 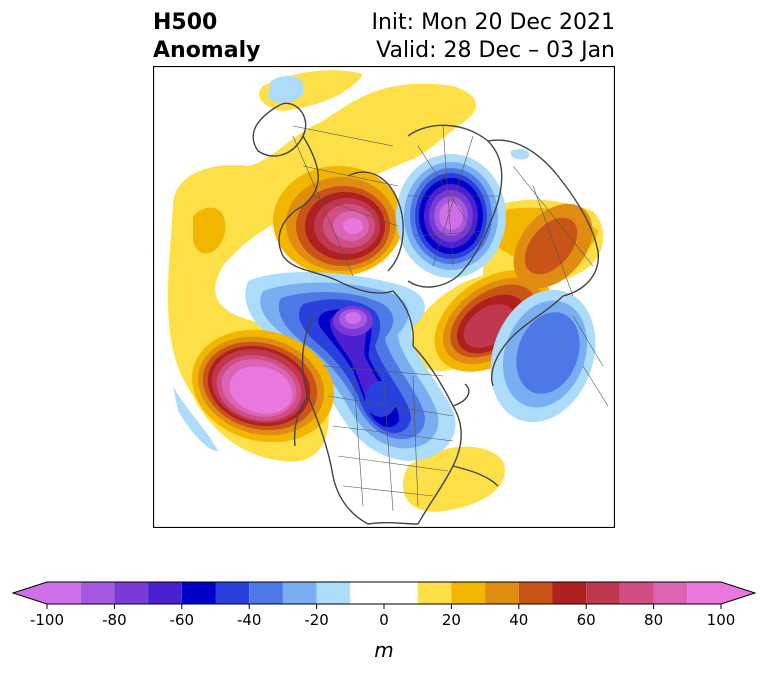 I want to click on colorbar-bins, so click(x=384, y=593).